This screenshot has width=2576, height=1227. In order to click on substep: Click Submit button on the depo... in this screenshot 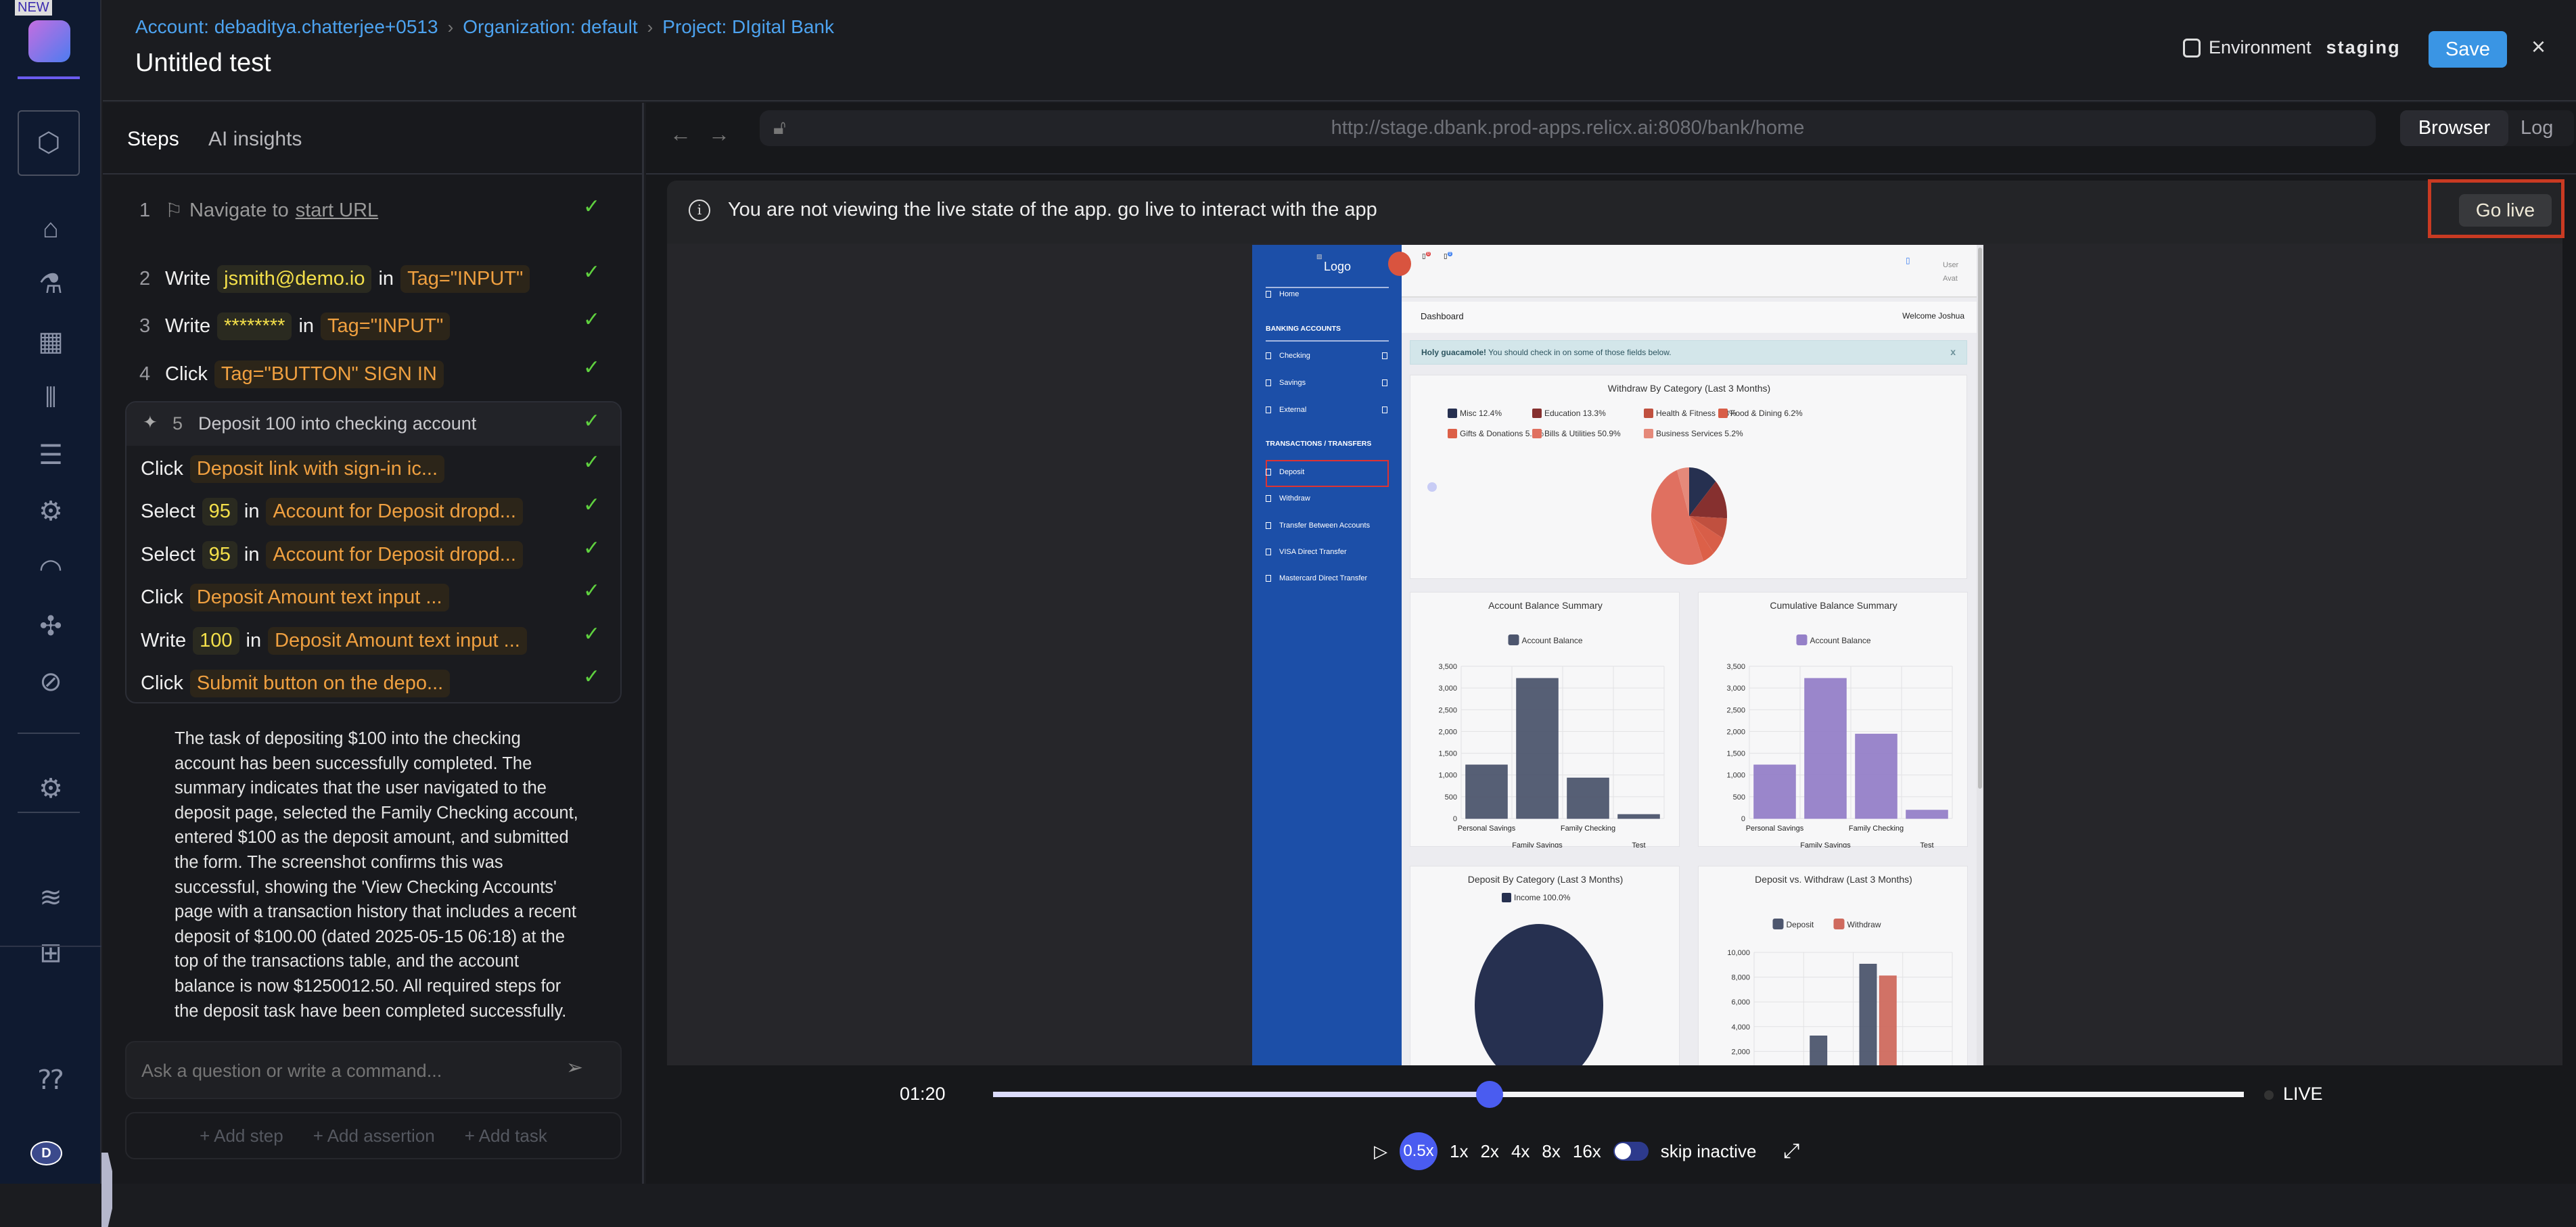, I will do `click(296, 683)`.